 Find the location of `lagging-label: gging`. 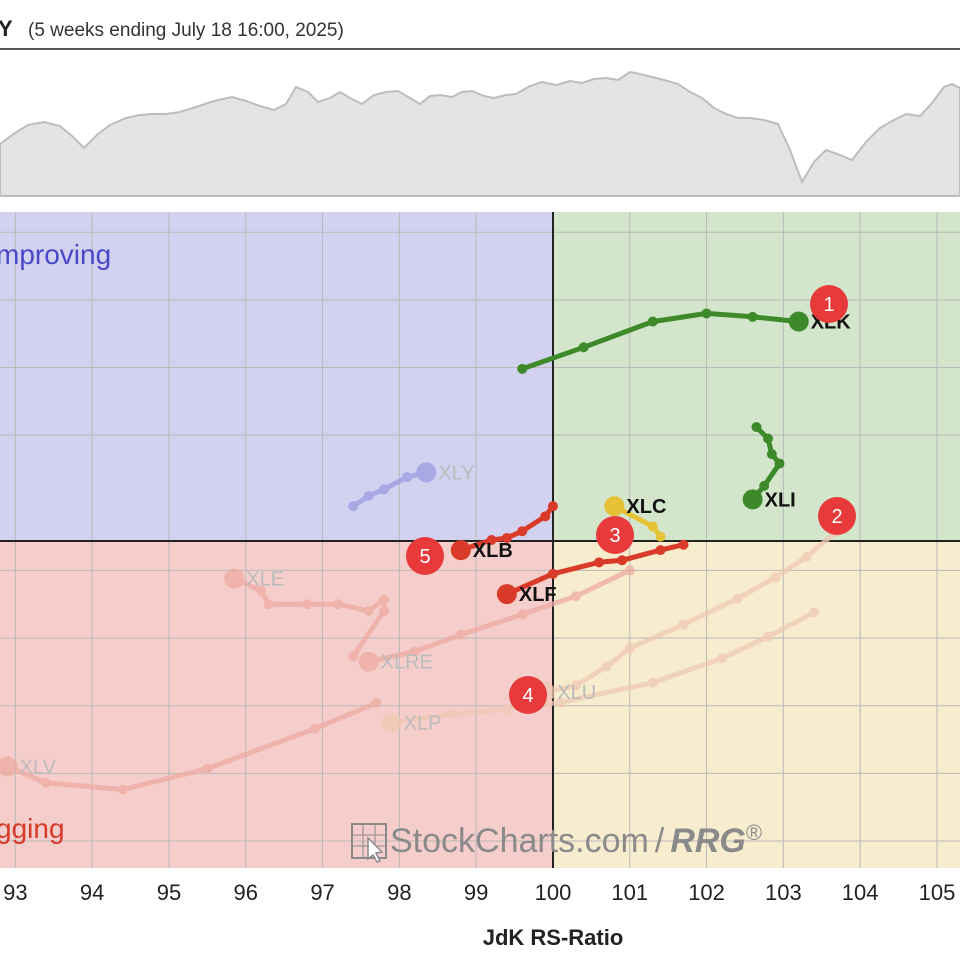

lagging-label: gging is located at coordinates (32, 828).